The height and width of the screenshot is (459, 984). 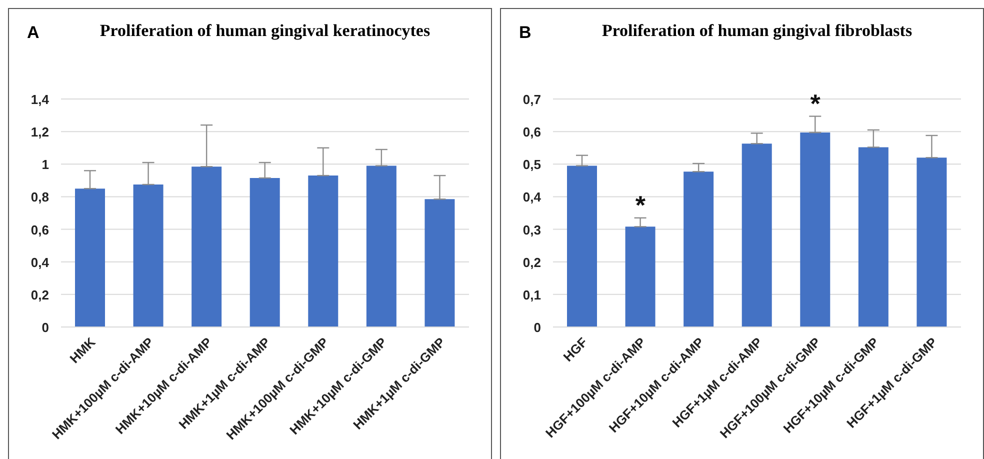 What do you see at coordinates (40, 99) in the screenshot?
I see `y-tick-label: 1,4` at bounding box center [40, 99].